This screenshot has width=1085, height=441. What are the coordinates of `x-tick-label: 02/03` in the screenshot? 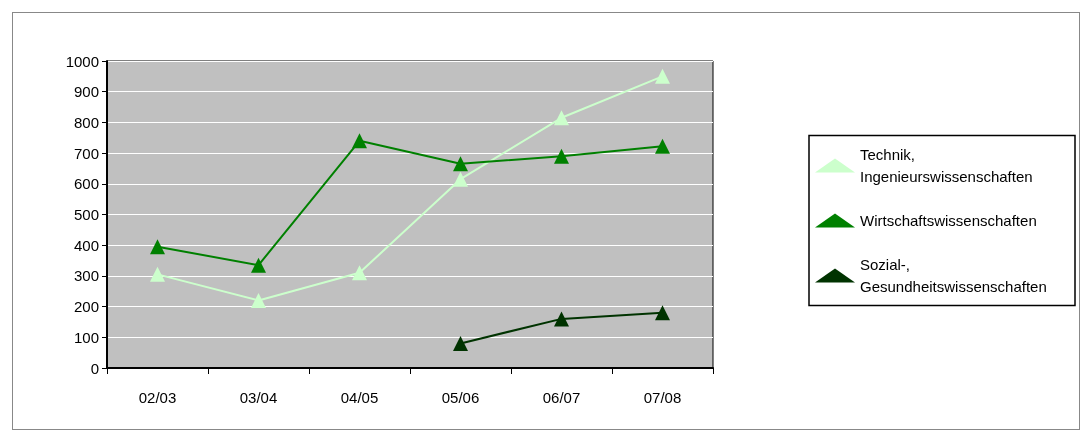 It's located at (157, 397).